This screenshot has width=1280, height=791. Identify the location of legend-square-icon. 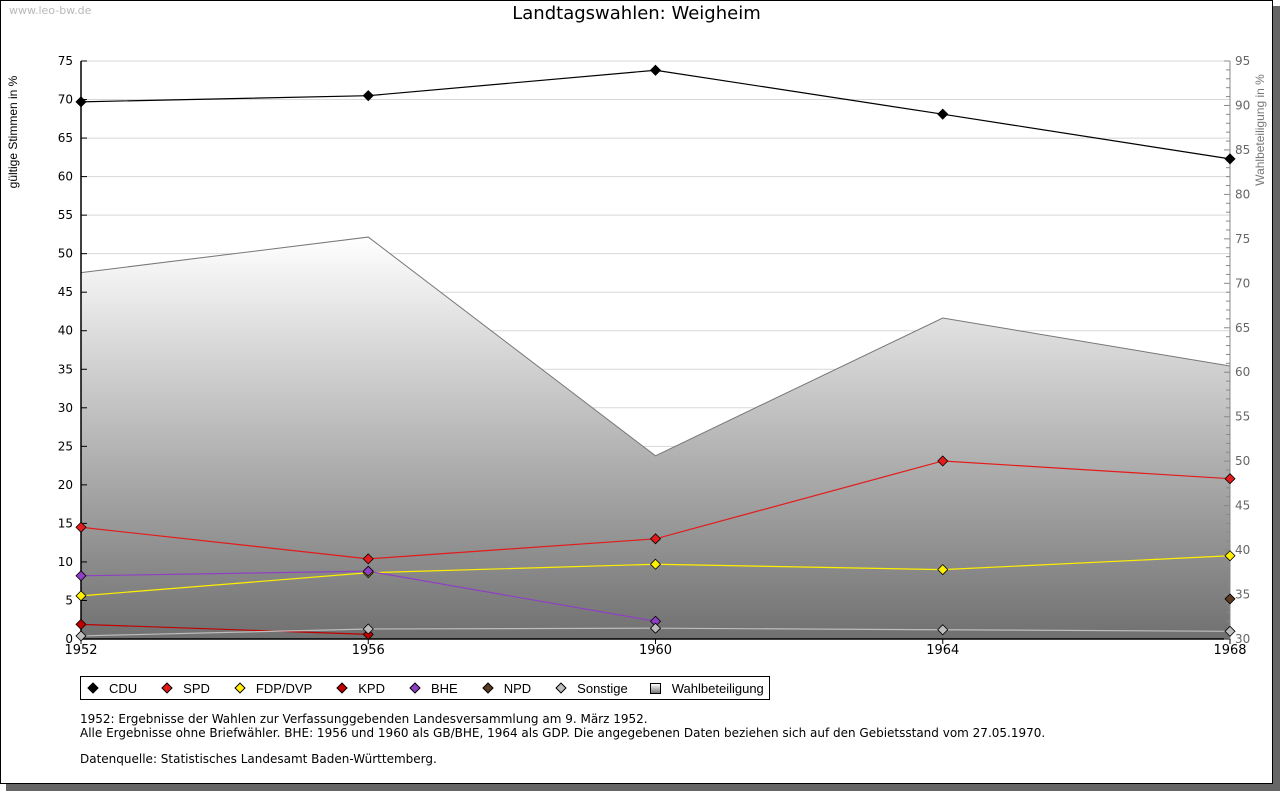
(655, 688).